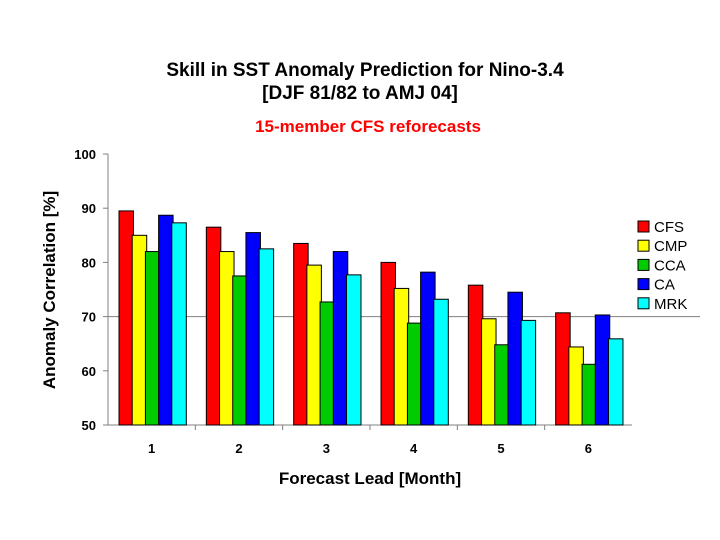 This screenshot has width=720, height=540. What do you see at coordinates (670, 246) in the screenshot?
I see `legend-label-cmp: CMP` at bounding box center [670, 246].